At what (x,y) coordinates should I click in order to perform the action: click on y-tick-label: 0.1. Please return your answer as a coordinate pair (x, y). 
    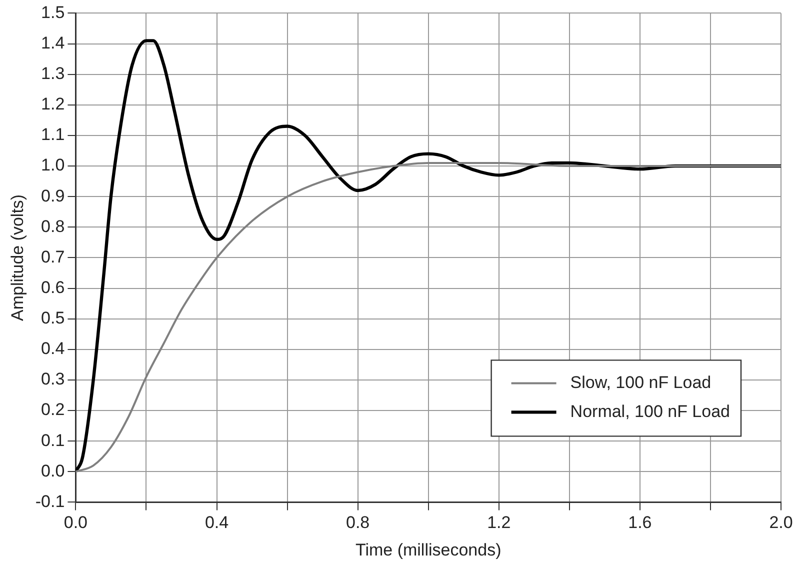
    Looking at the image, I should click on (53, 440).